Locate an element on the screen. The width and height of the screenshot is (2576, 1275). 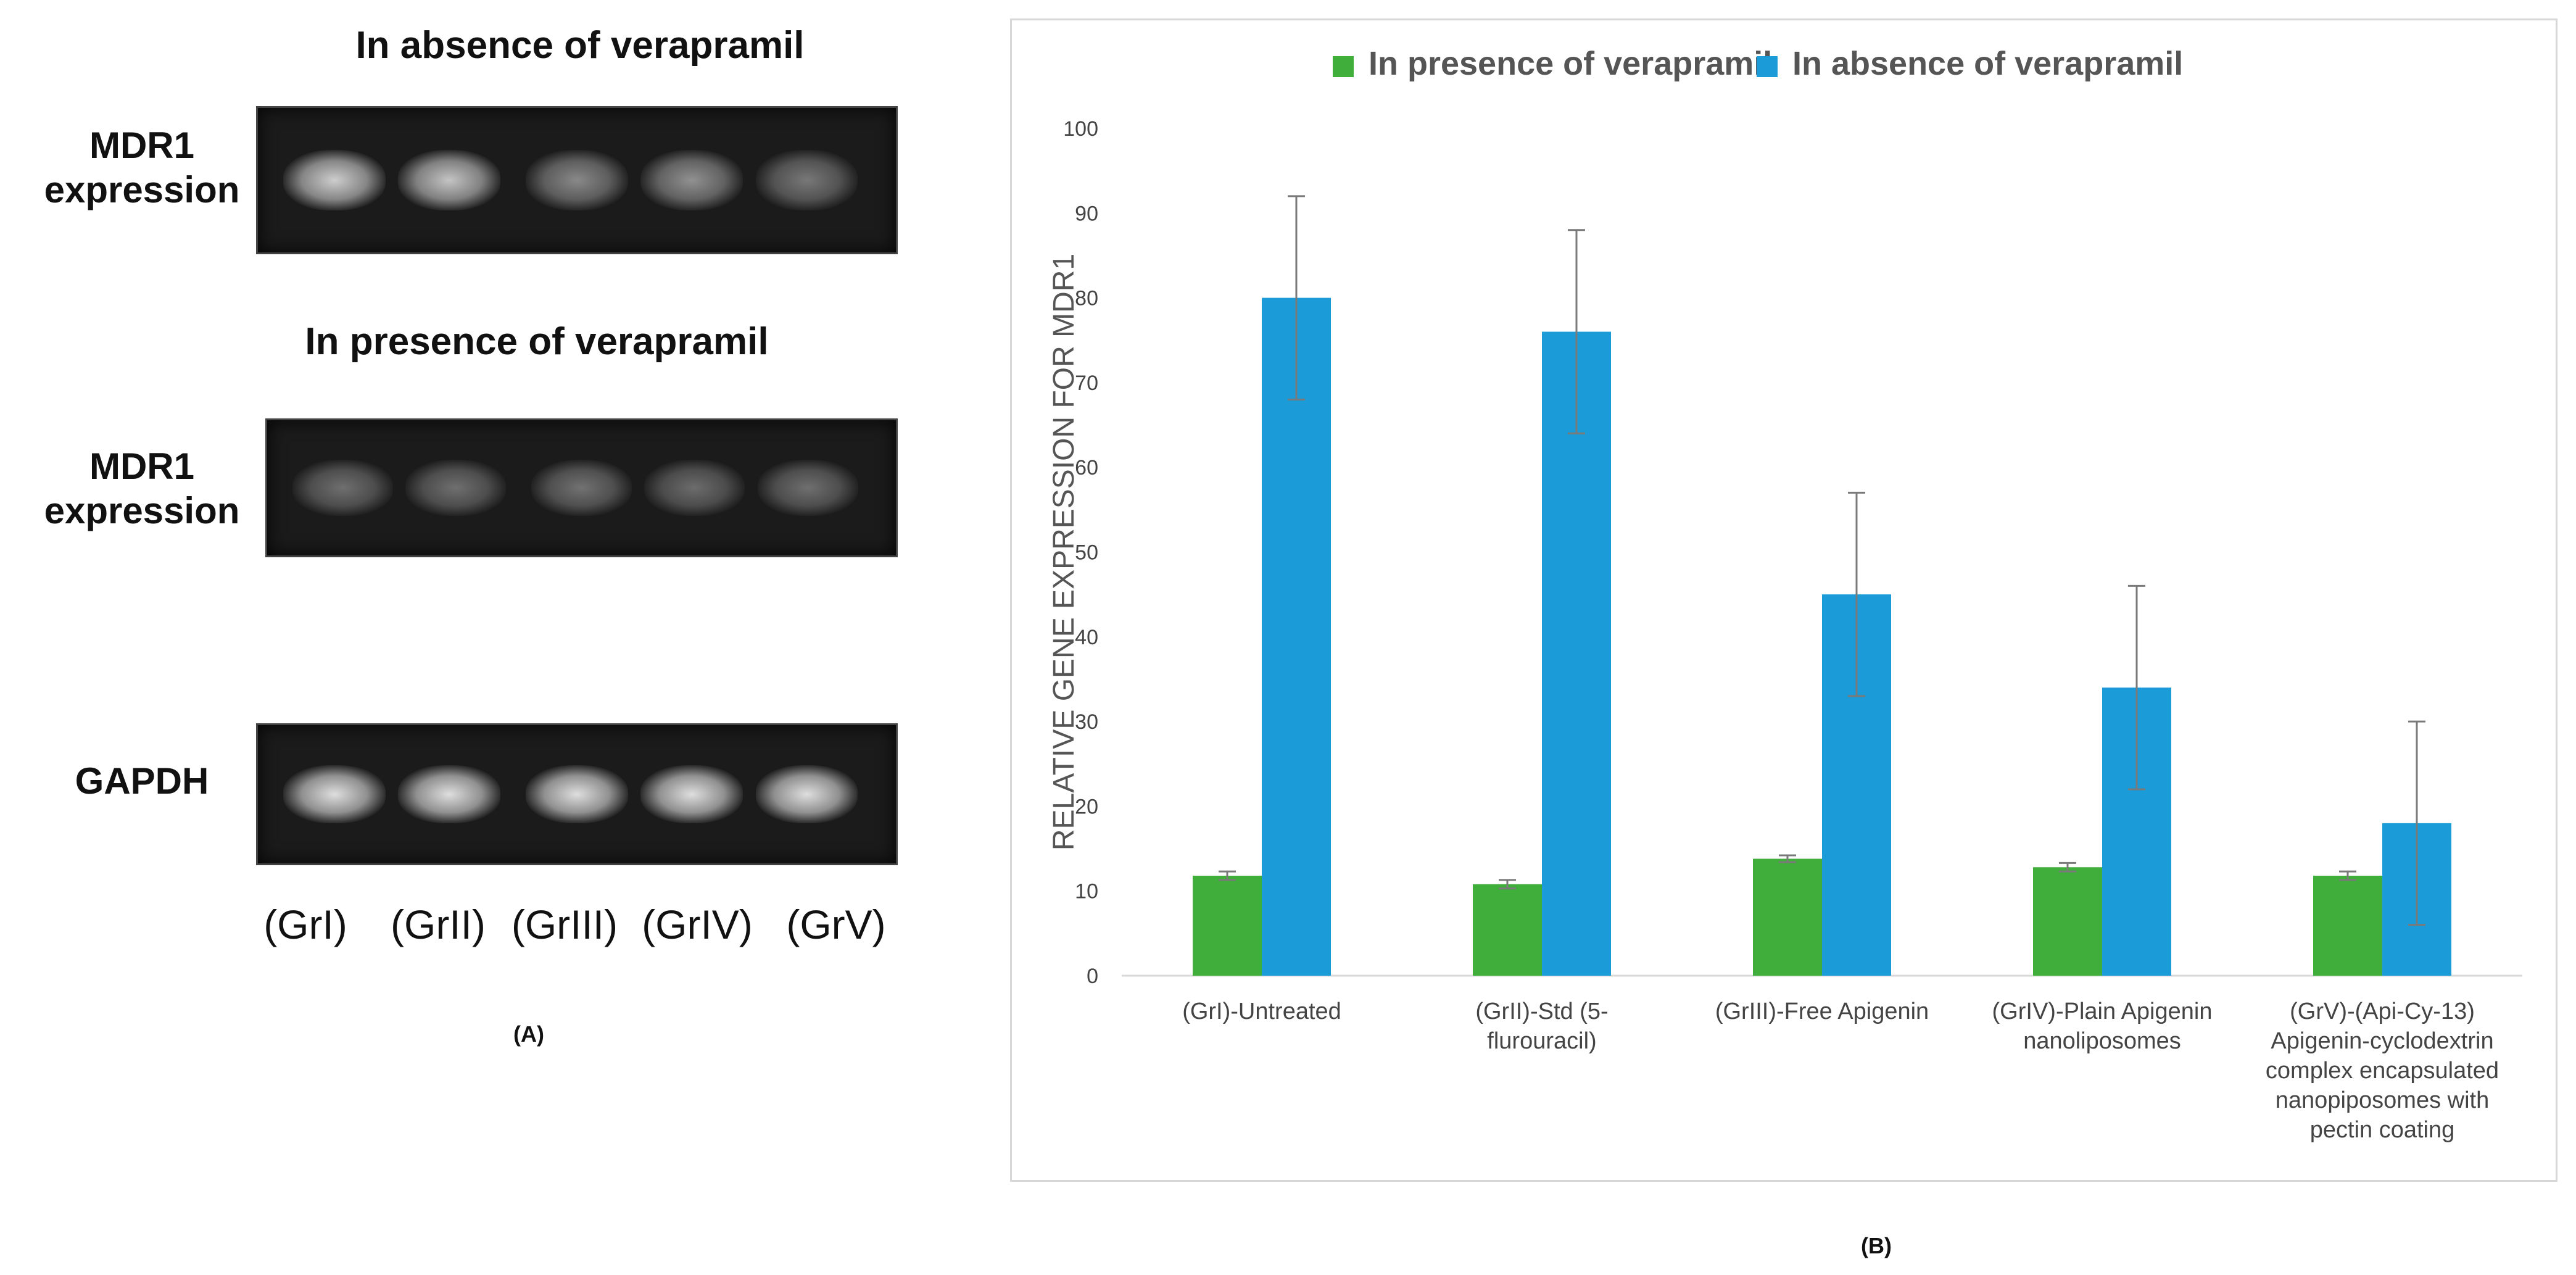
lane-label-1: (GrI) is located at coordinates (305, 924).